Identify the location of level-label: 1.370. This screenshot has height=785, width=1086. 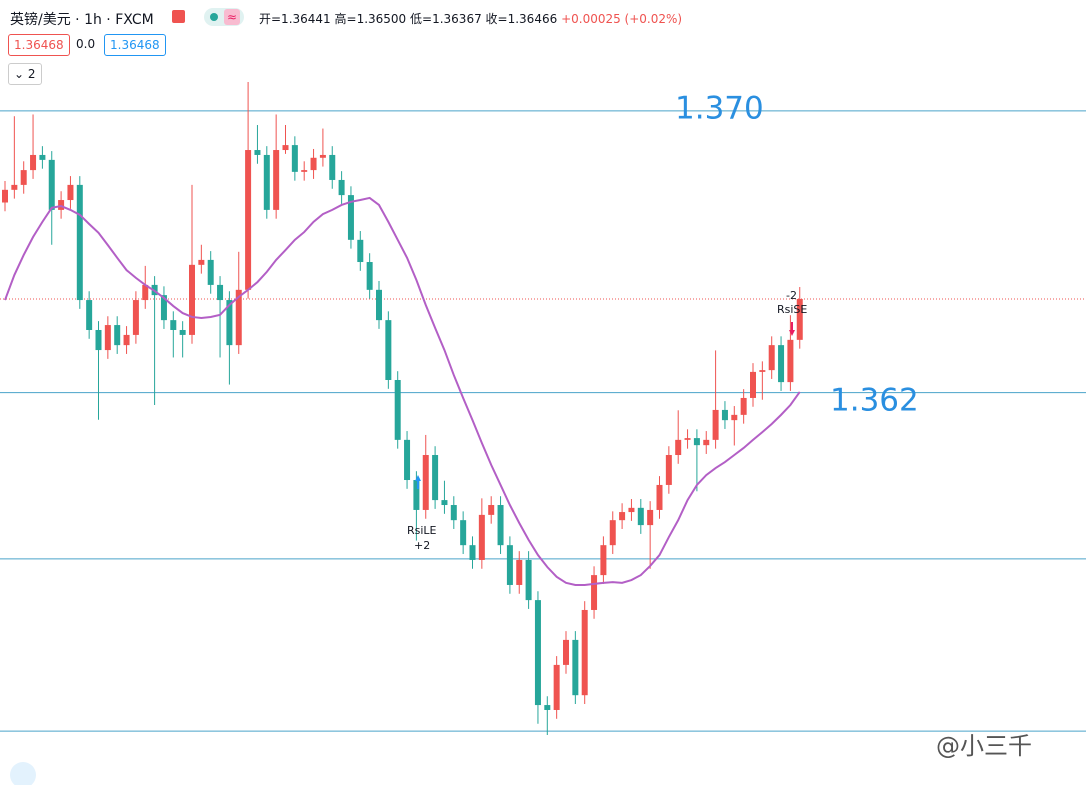
(719, 109).